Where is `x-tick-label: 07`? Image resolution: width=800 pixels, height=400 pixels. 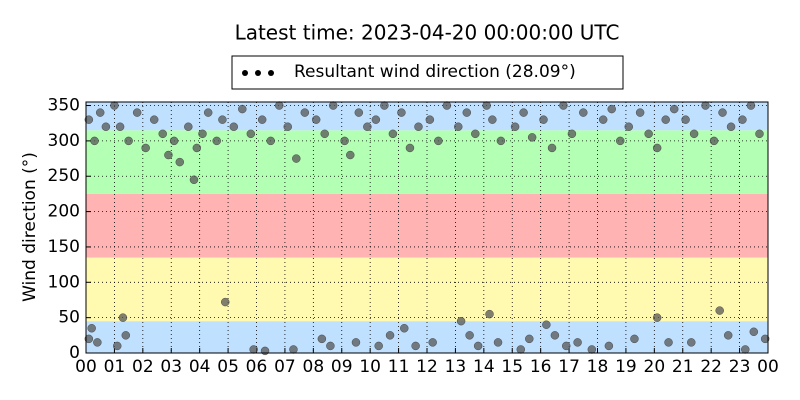
x-tick-label: 07 is located at coordinates (285, 367).